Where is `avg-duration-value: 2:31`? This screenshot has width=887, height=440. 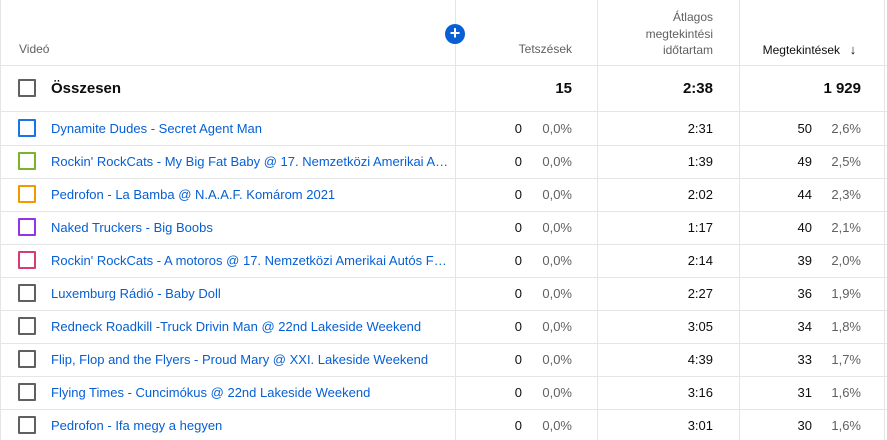
avg-duration-value: 2:31 is located at coordinates (700, 128).